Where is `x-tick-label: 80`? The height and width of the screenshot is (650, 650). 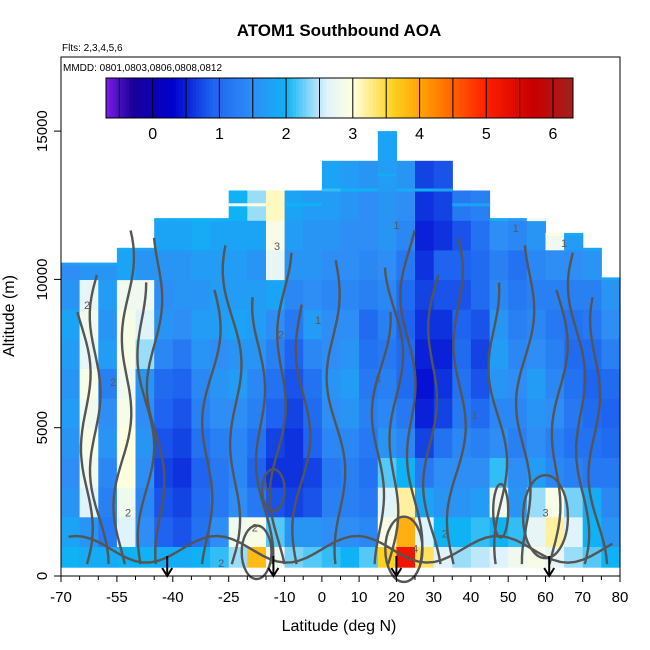
x-tick-label: 80 is located at coordinates (620, 597).